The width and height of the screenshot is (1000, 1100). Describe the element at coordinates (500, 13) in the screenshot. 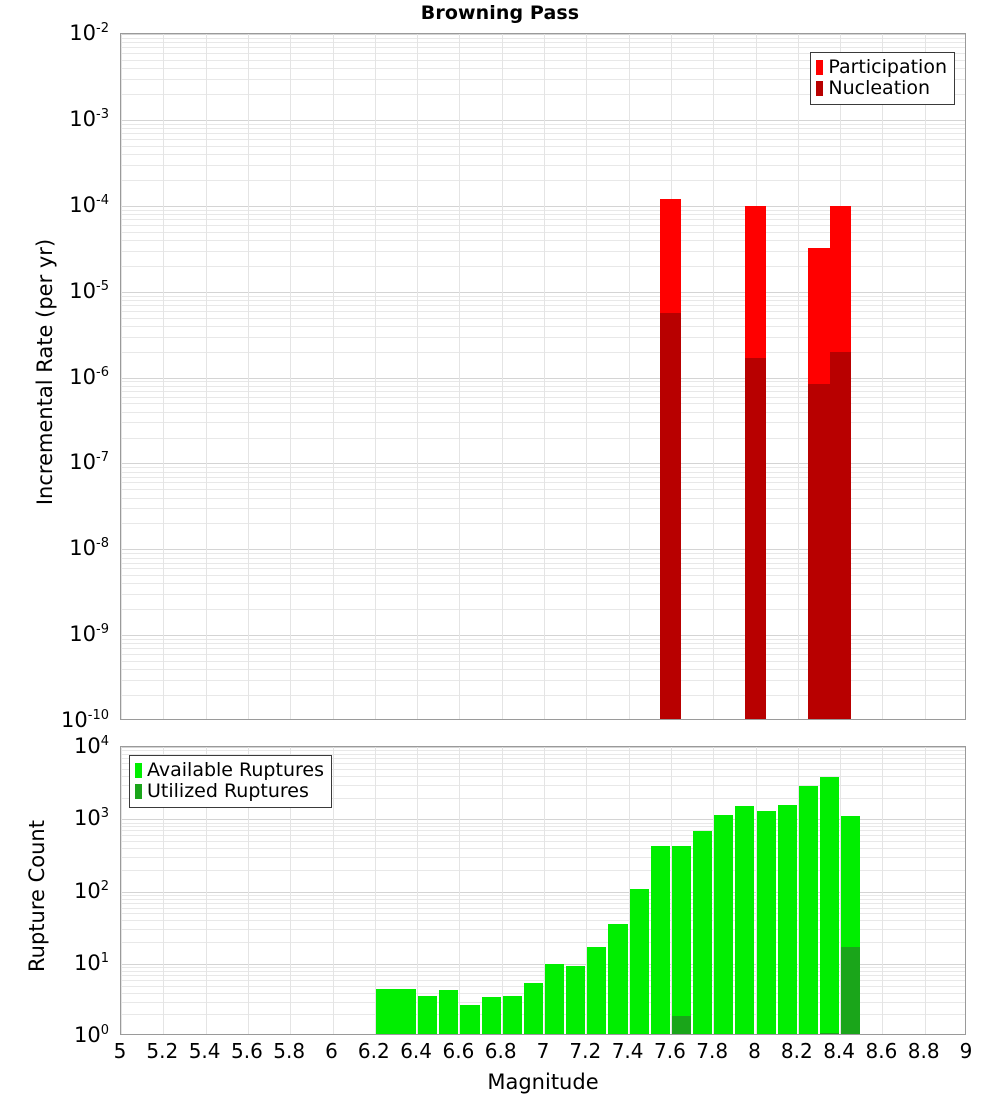

I see `page-title: Browning Pass` at that location.